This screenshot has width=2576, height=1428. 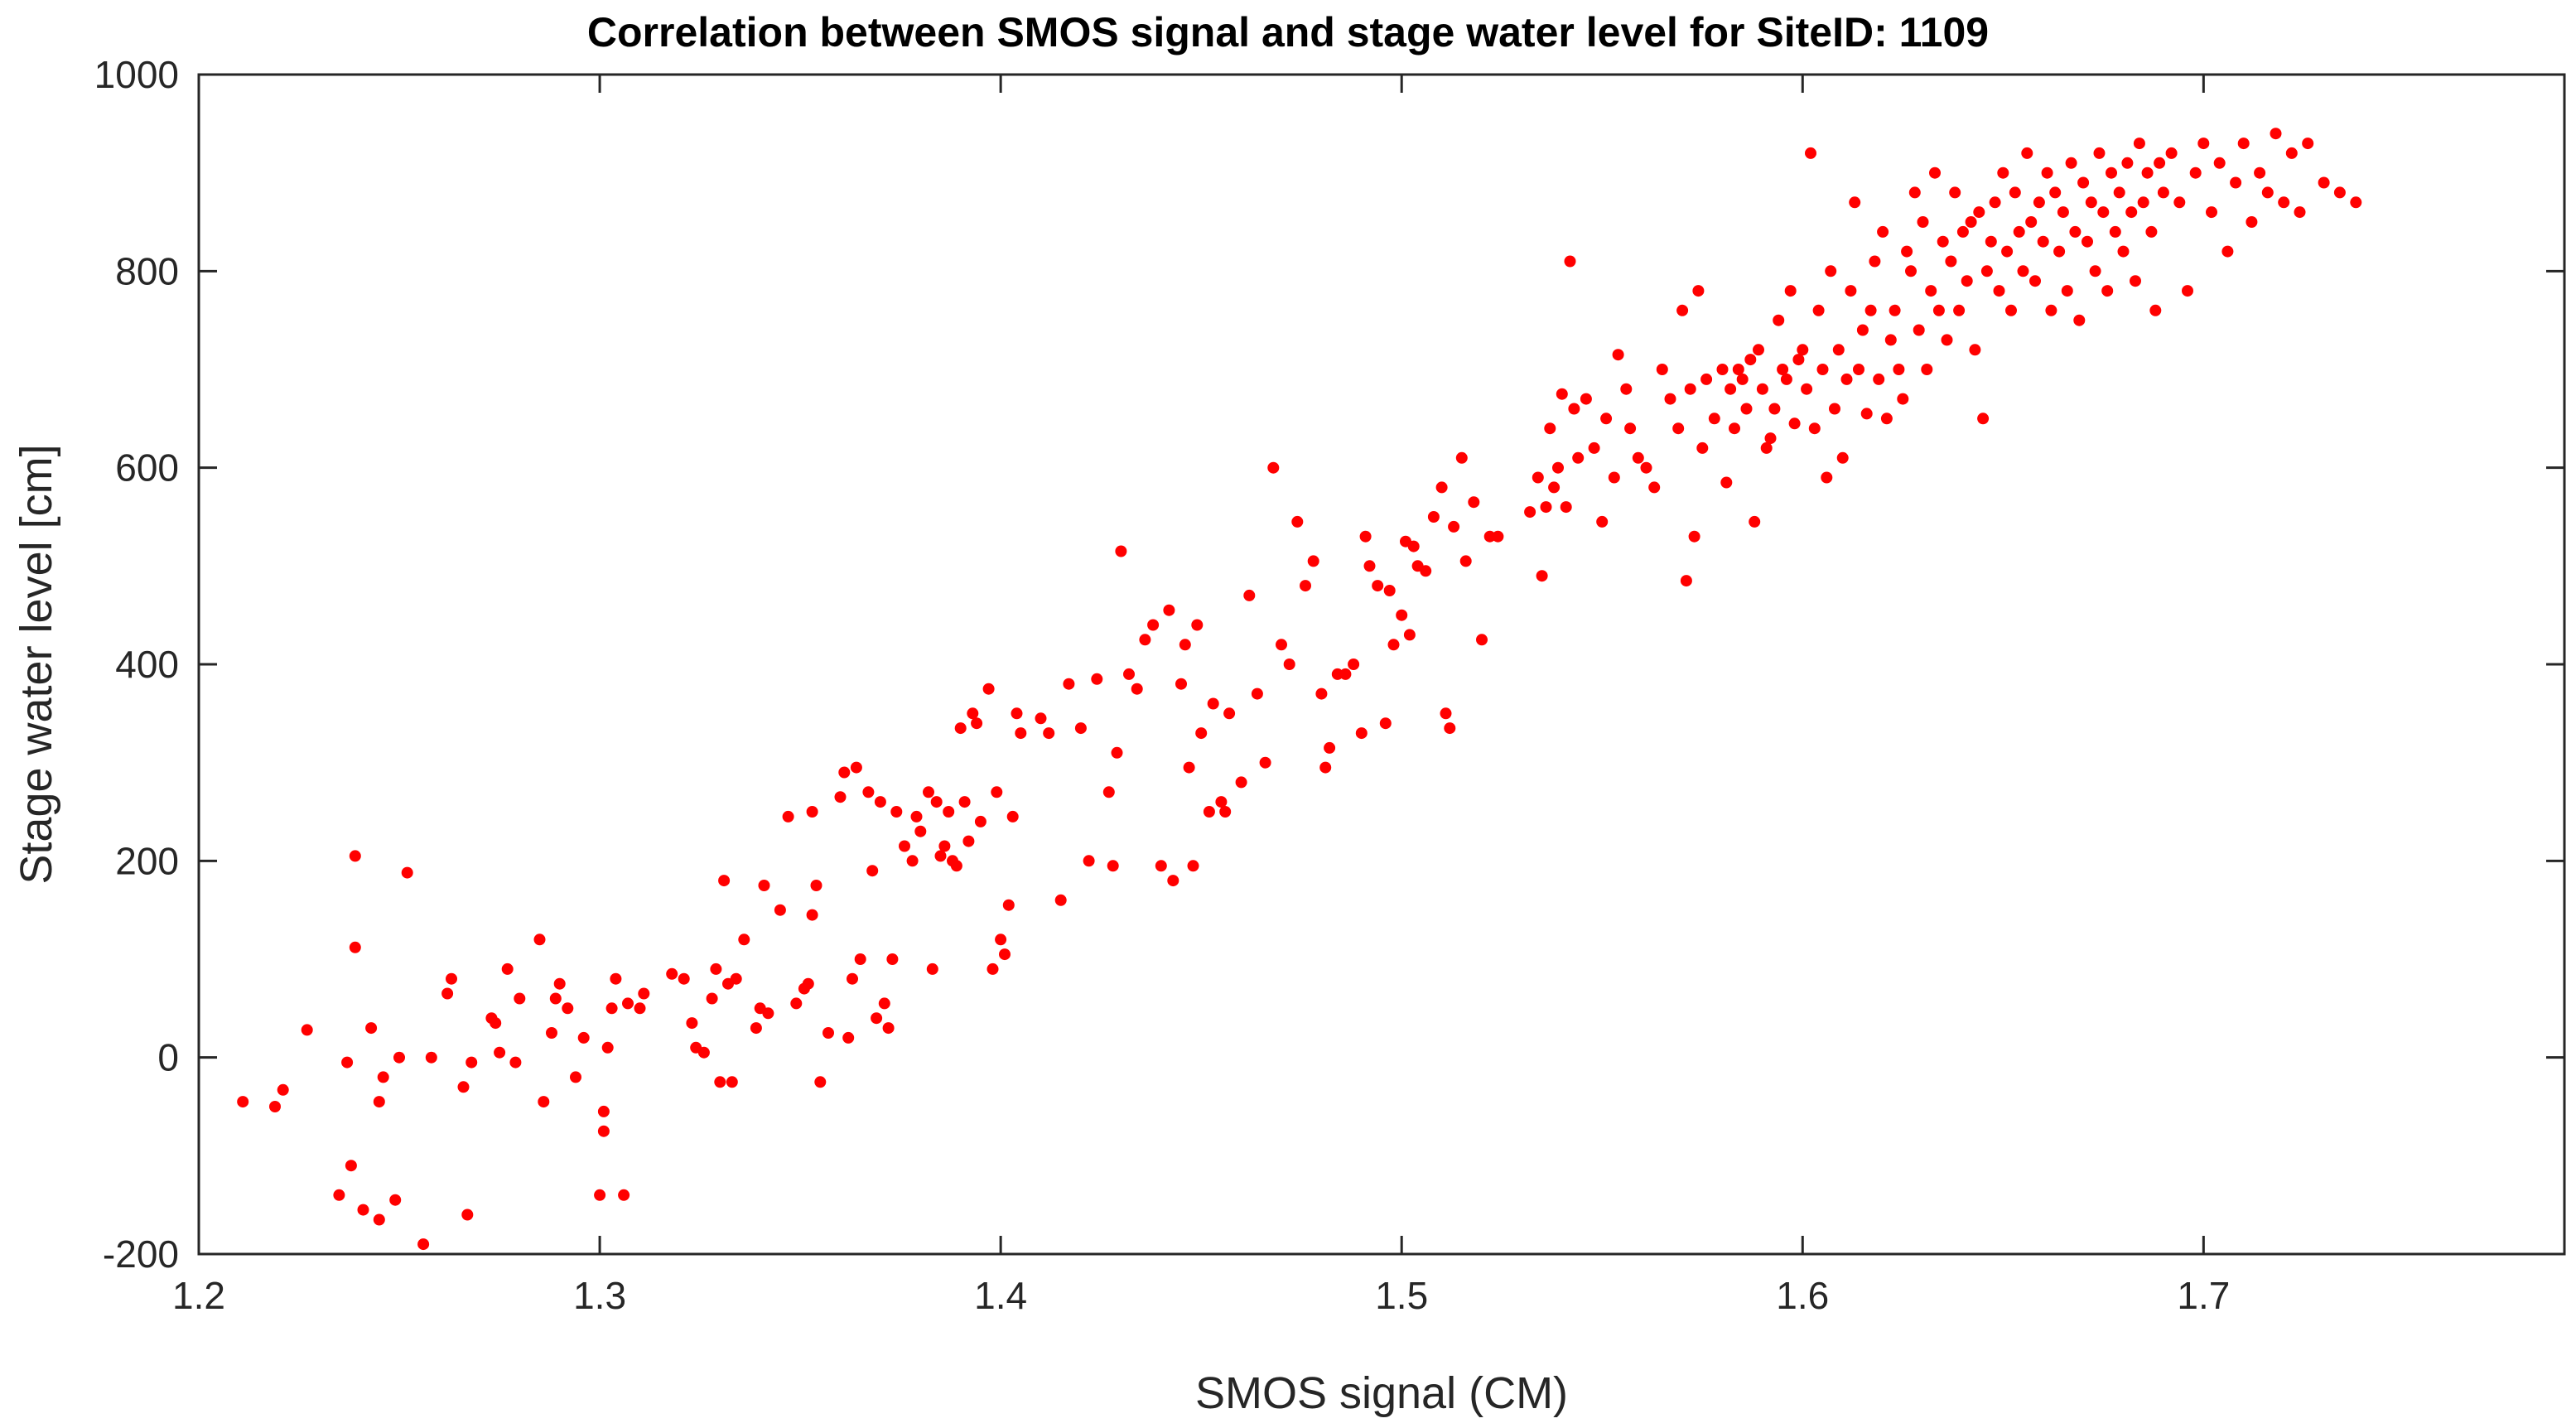 I want to click on x-tick-label: 1.3, so click(x=599, y=1295).